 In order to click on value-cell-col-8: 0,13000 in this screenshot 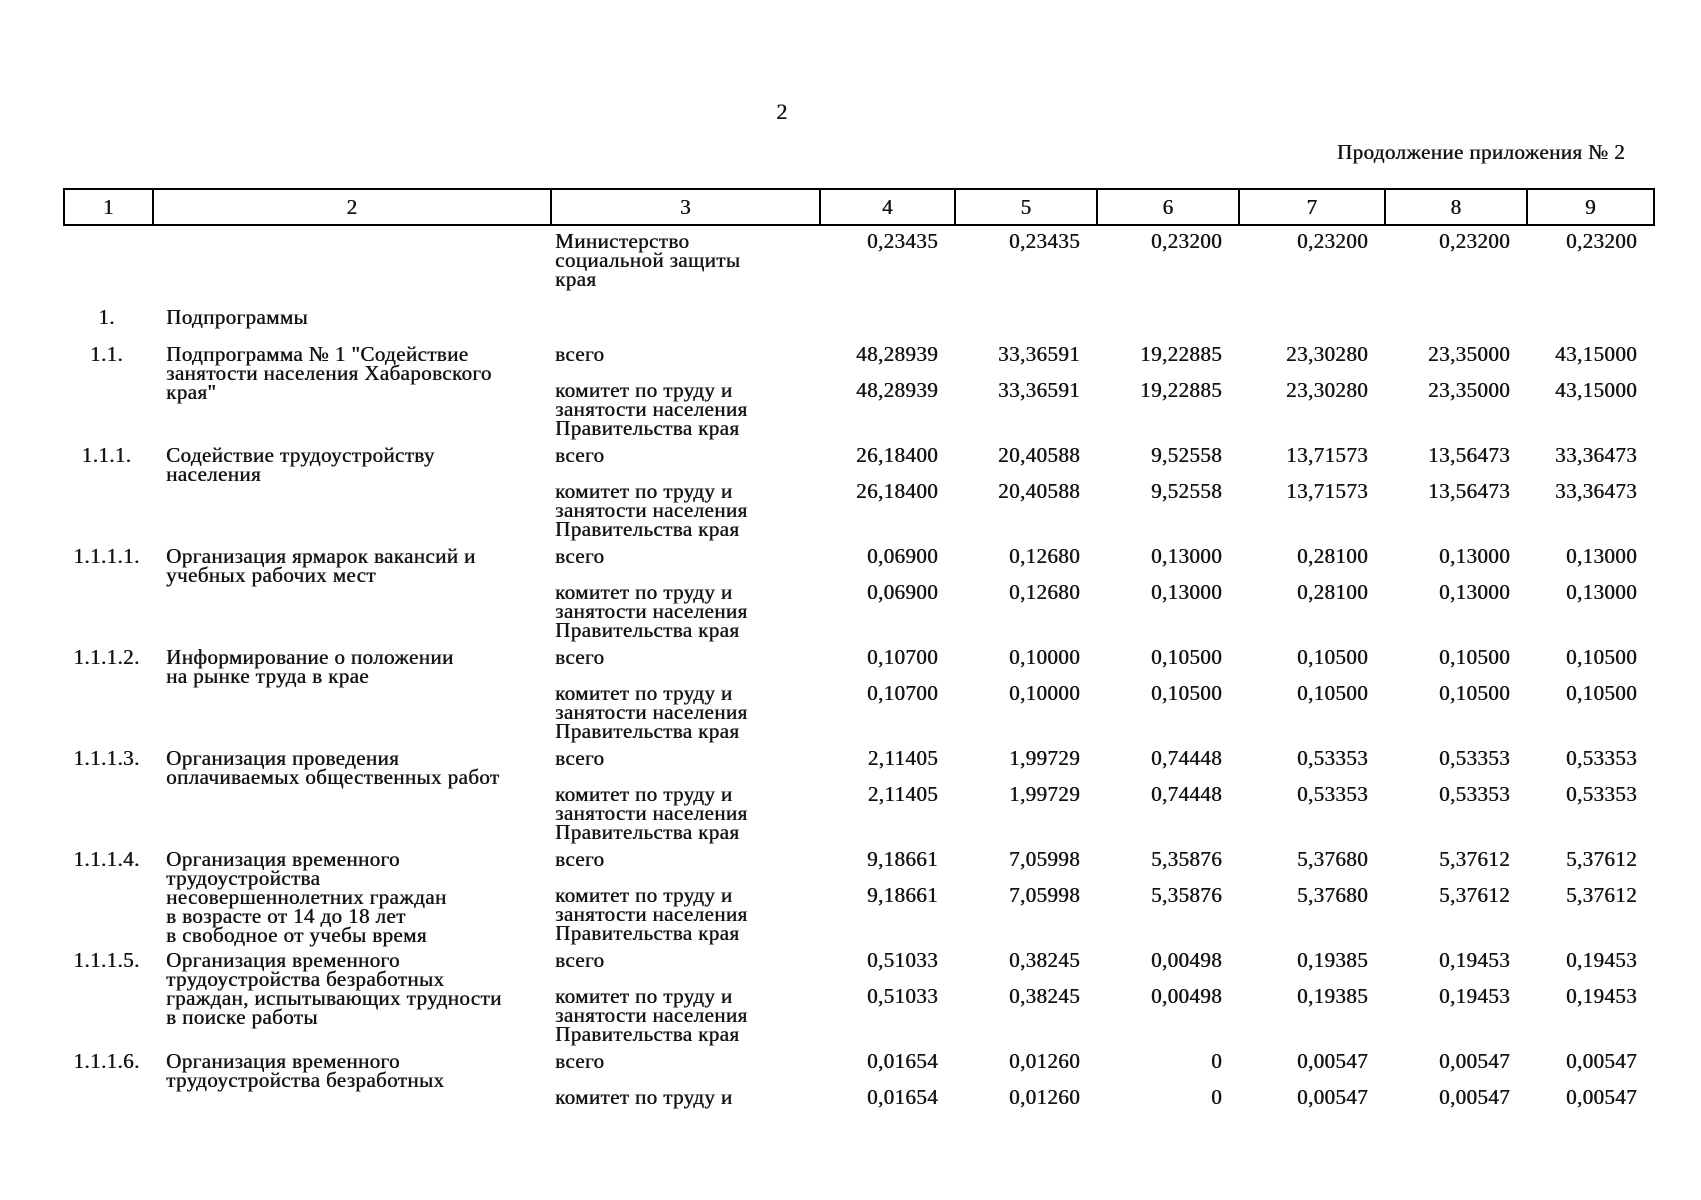, I will do `click(1474, 592)`.